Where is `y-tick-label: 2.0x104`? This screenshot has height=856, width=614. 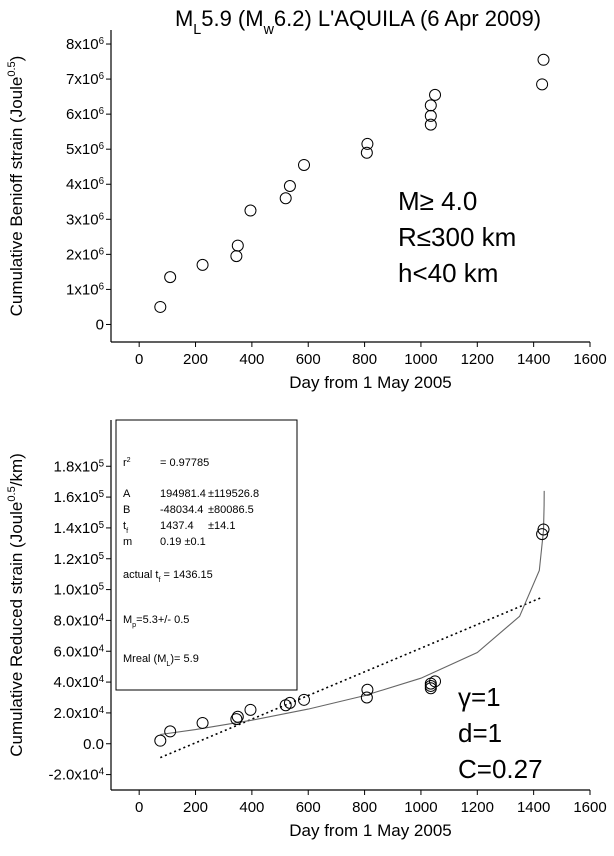
y-tick-label: 2.0x104 is located at coordinates (79, 713).